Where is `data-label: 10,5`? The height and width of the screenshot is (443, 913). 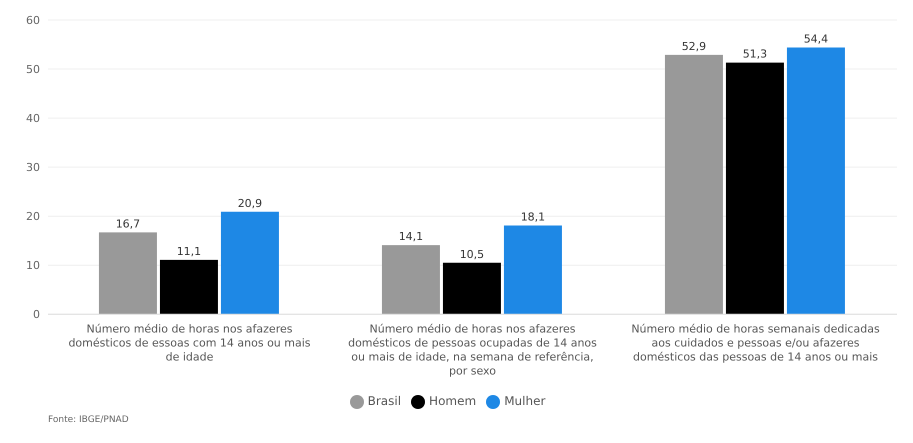 data-label: 10,5 is located at coordinates (472, 254).